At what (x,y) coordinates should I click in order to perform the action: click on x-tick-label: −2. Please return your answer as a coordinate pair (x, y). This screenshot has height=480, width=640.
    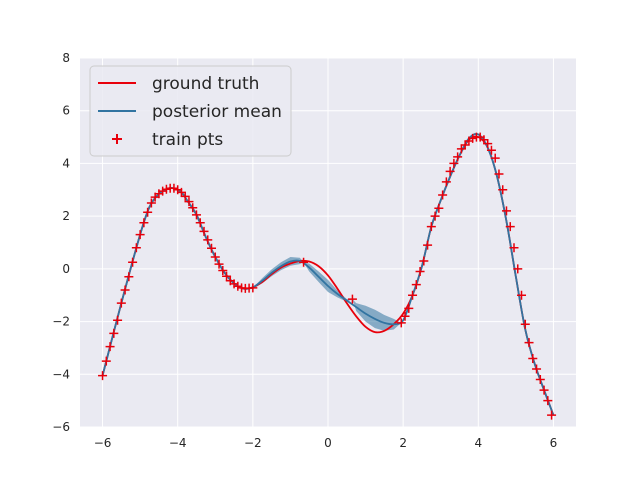
    Looking at the image, I should click on (253, 443).